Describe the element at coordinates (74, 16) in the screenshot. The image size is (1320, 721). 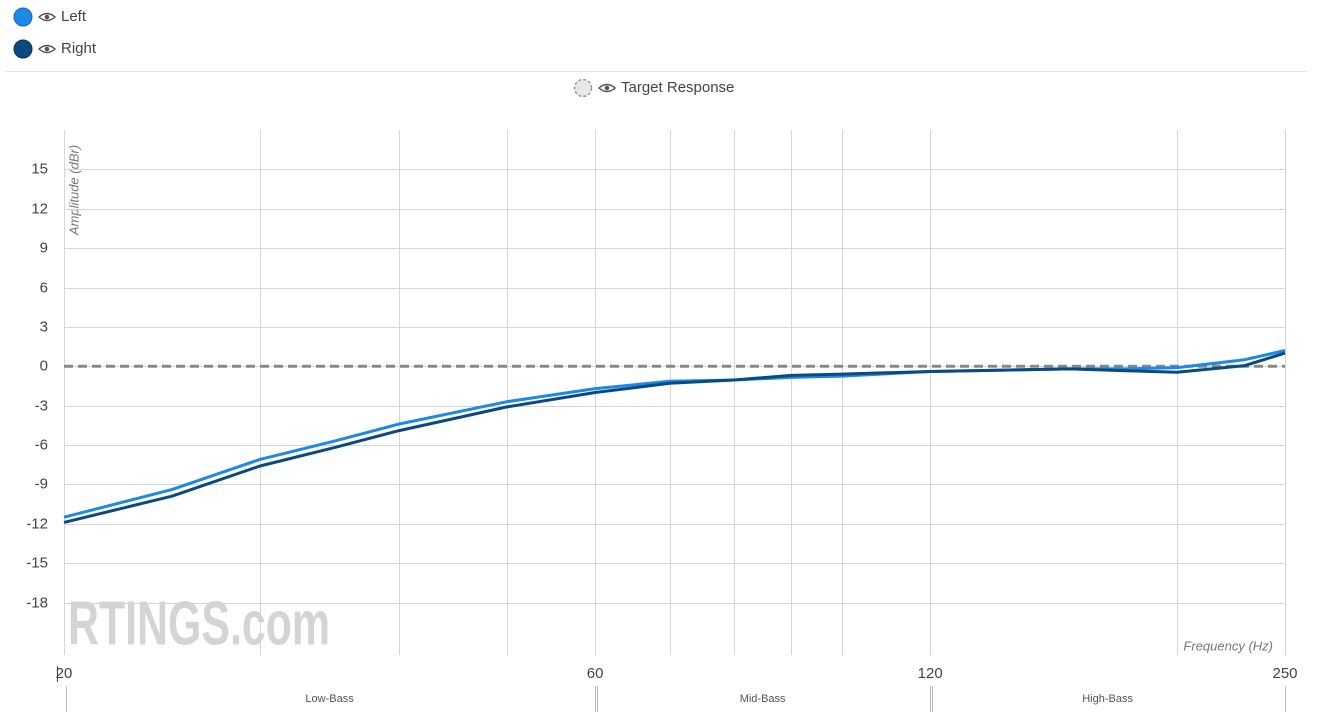
I see `legend-label: Left` at that location.